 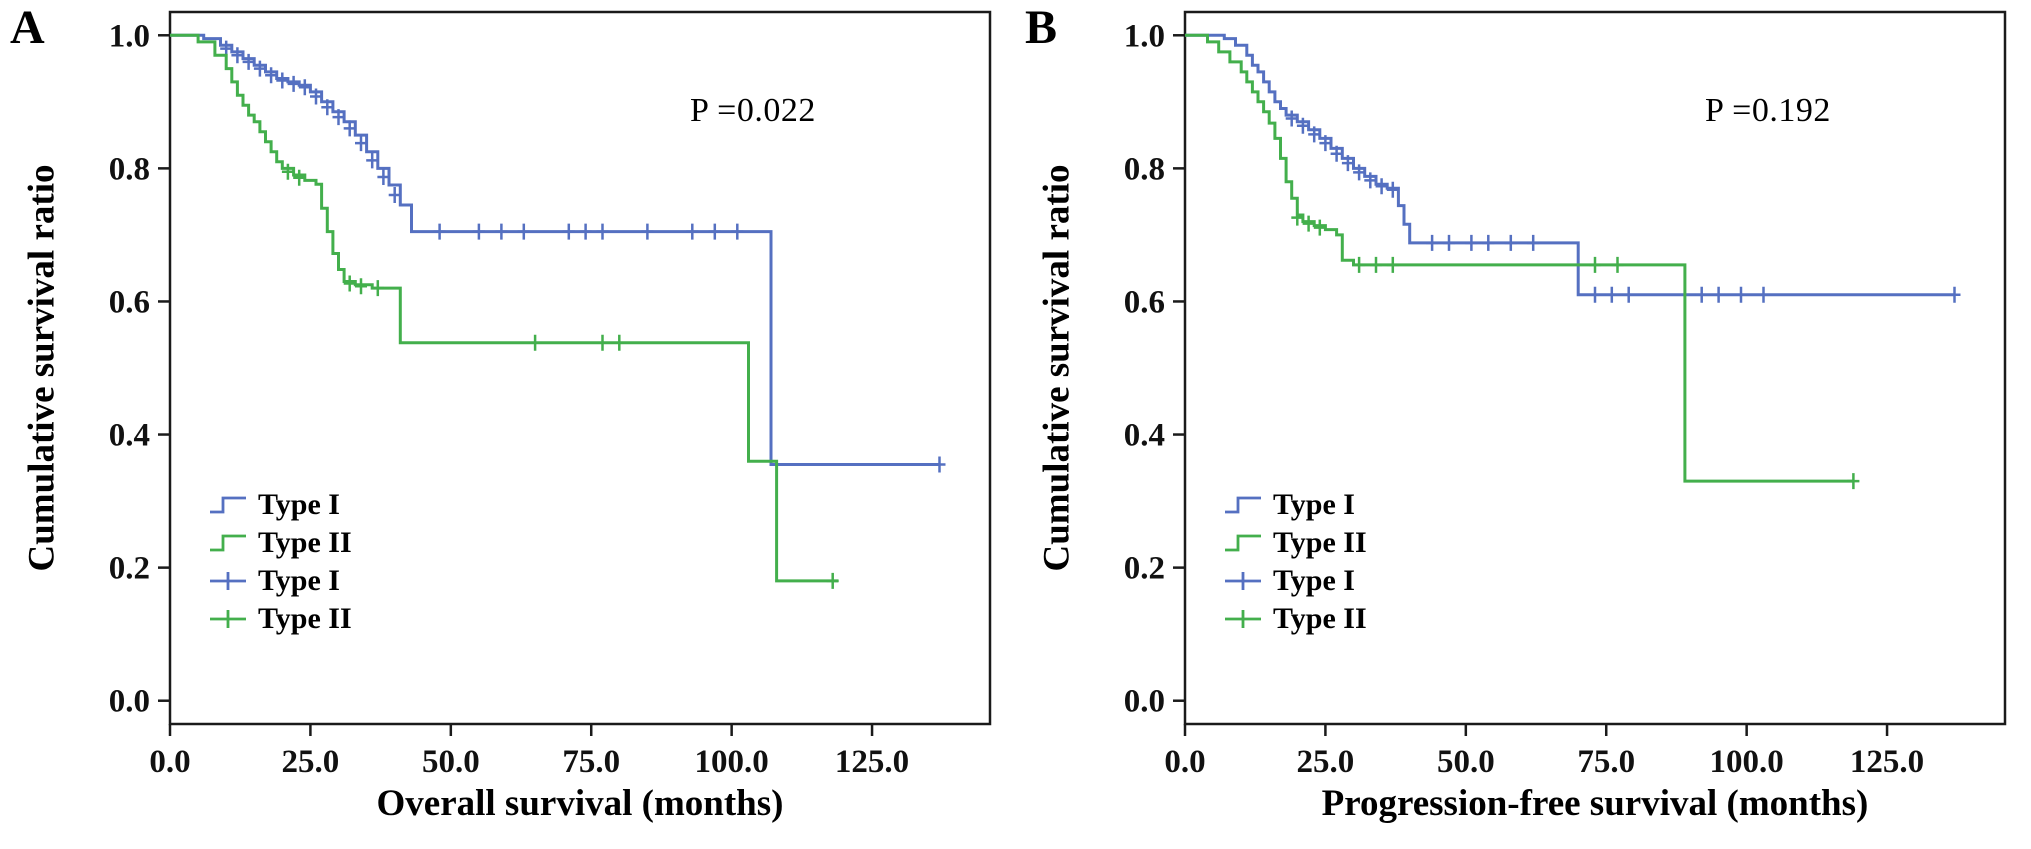 What do you see at coordinates (1623, 206) in the screenshot?
I see `censor-marks-type-i` at bounding box center [1623, 206].